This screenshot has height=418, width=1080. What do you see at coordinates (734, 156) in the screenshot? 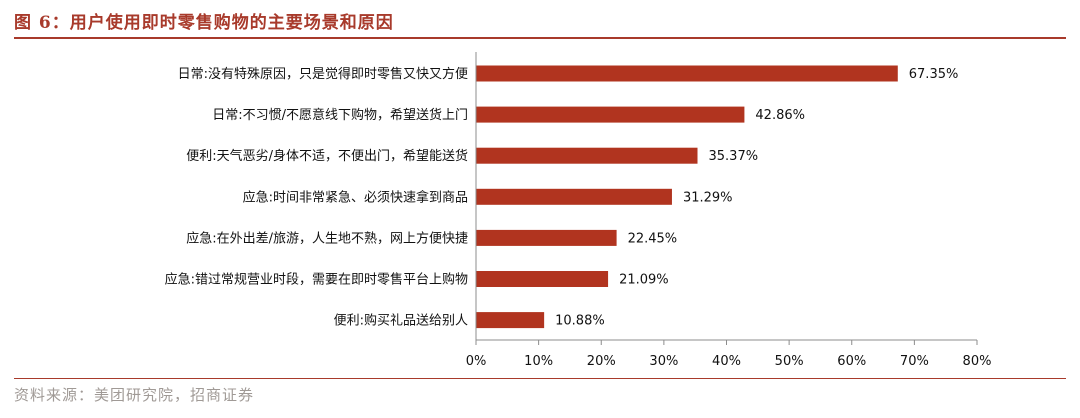
I see `value-label: 35.37%` at bounding box center [734, 156].